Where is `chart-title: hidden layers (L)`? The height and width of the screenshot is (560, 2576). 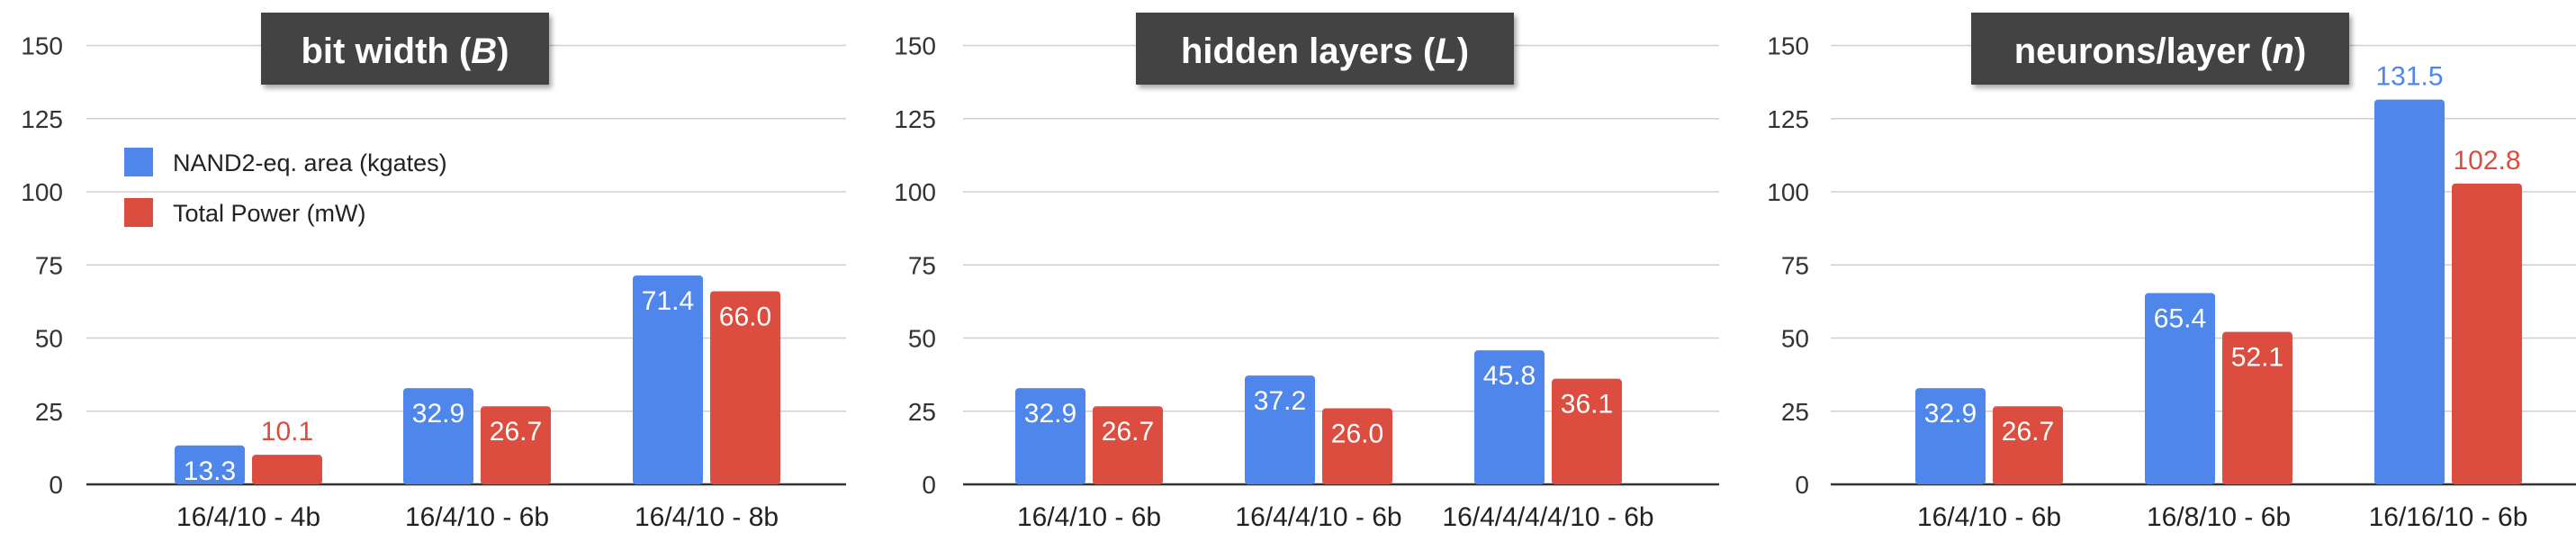
chart-title: hidden layers (L) is located at coordinates (1325, 49).